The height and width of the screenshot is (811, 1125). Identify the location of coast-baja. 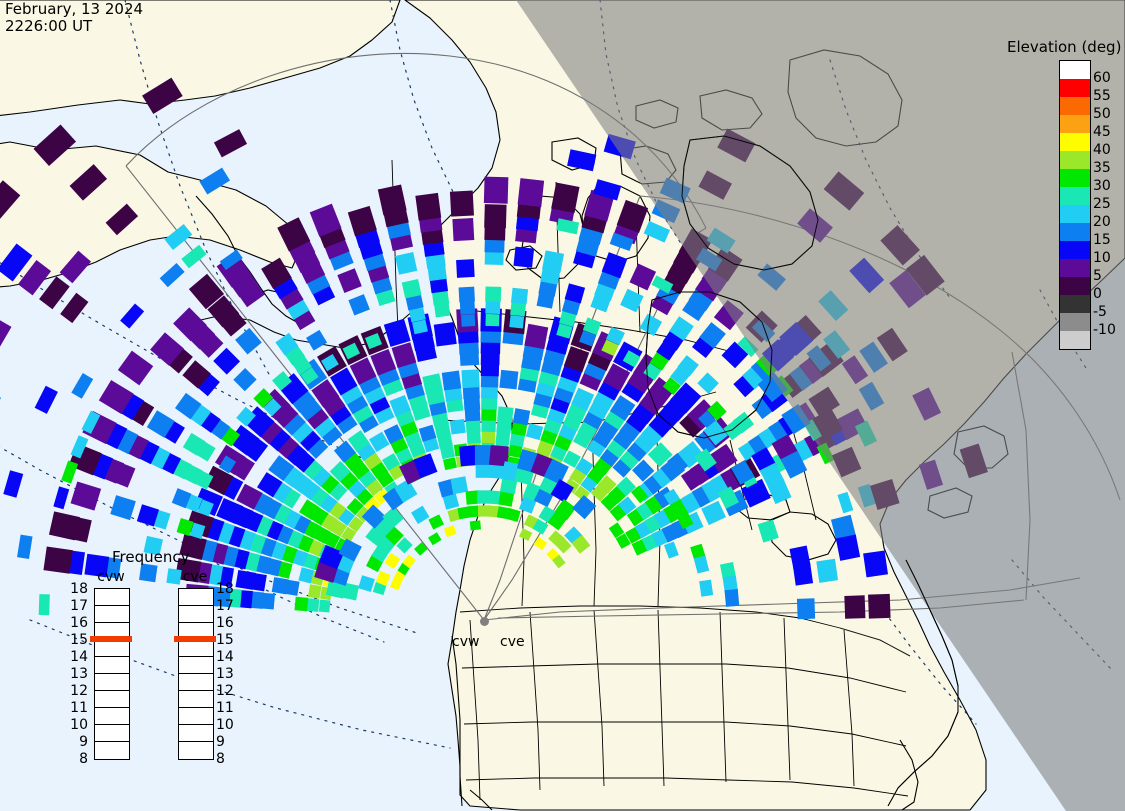
(481, 800).